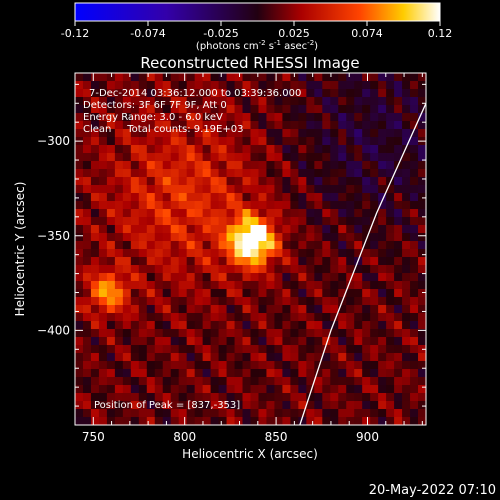 This screenshot has width=500, height=500. Describe the element at coordinates (184, 437) in the screenshot. I see `x-tick-label: 800` at that location.